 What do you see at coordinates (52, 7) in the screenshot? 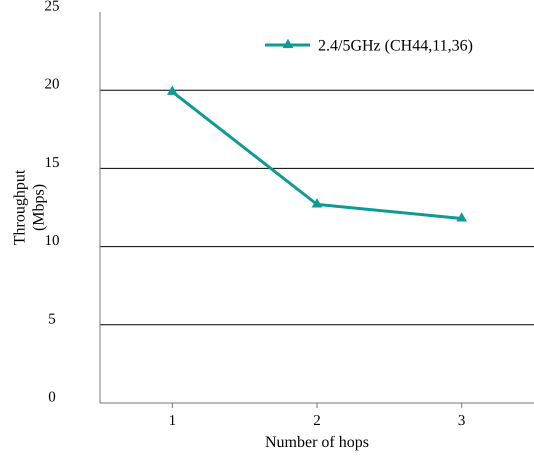
I see `y-tick-label: 25` at bounding box center [52, 7].